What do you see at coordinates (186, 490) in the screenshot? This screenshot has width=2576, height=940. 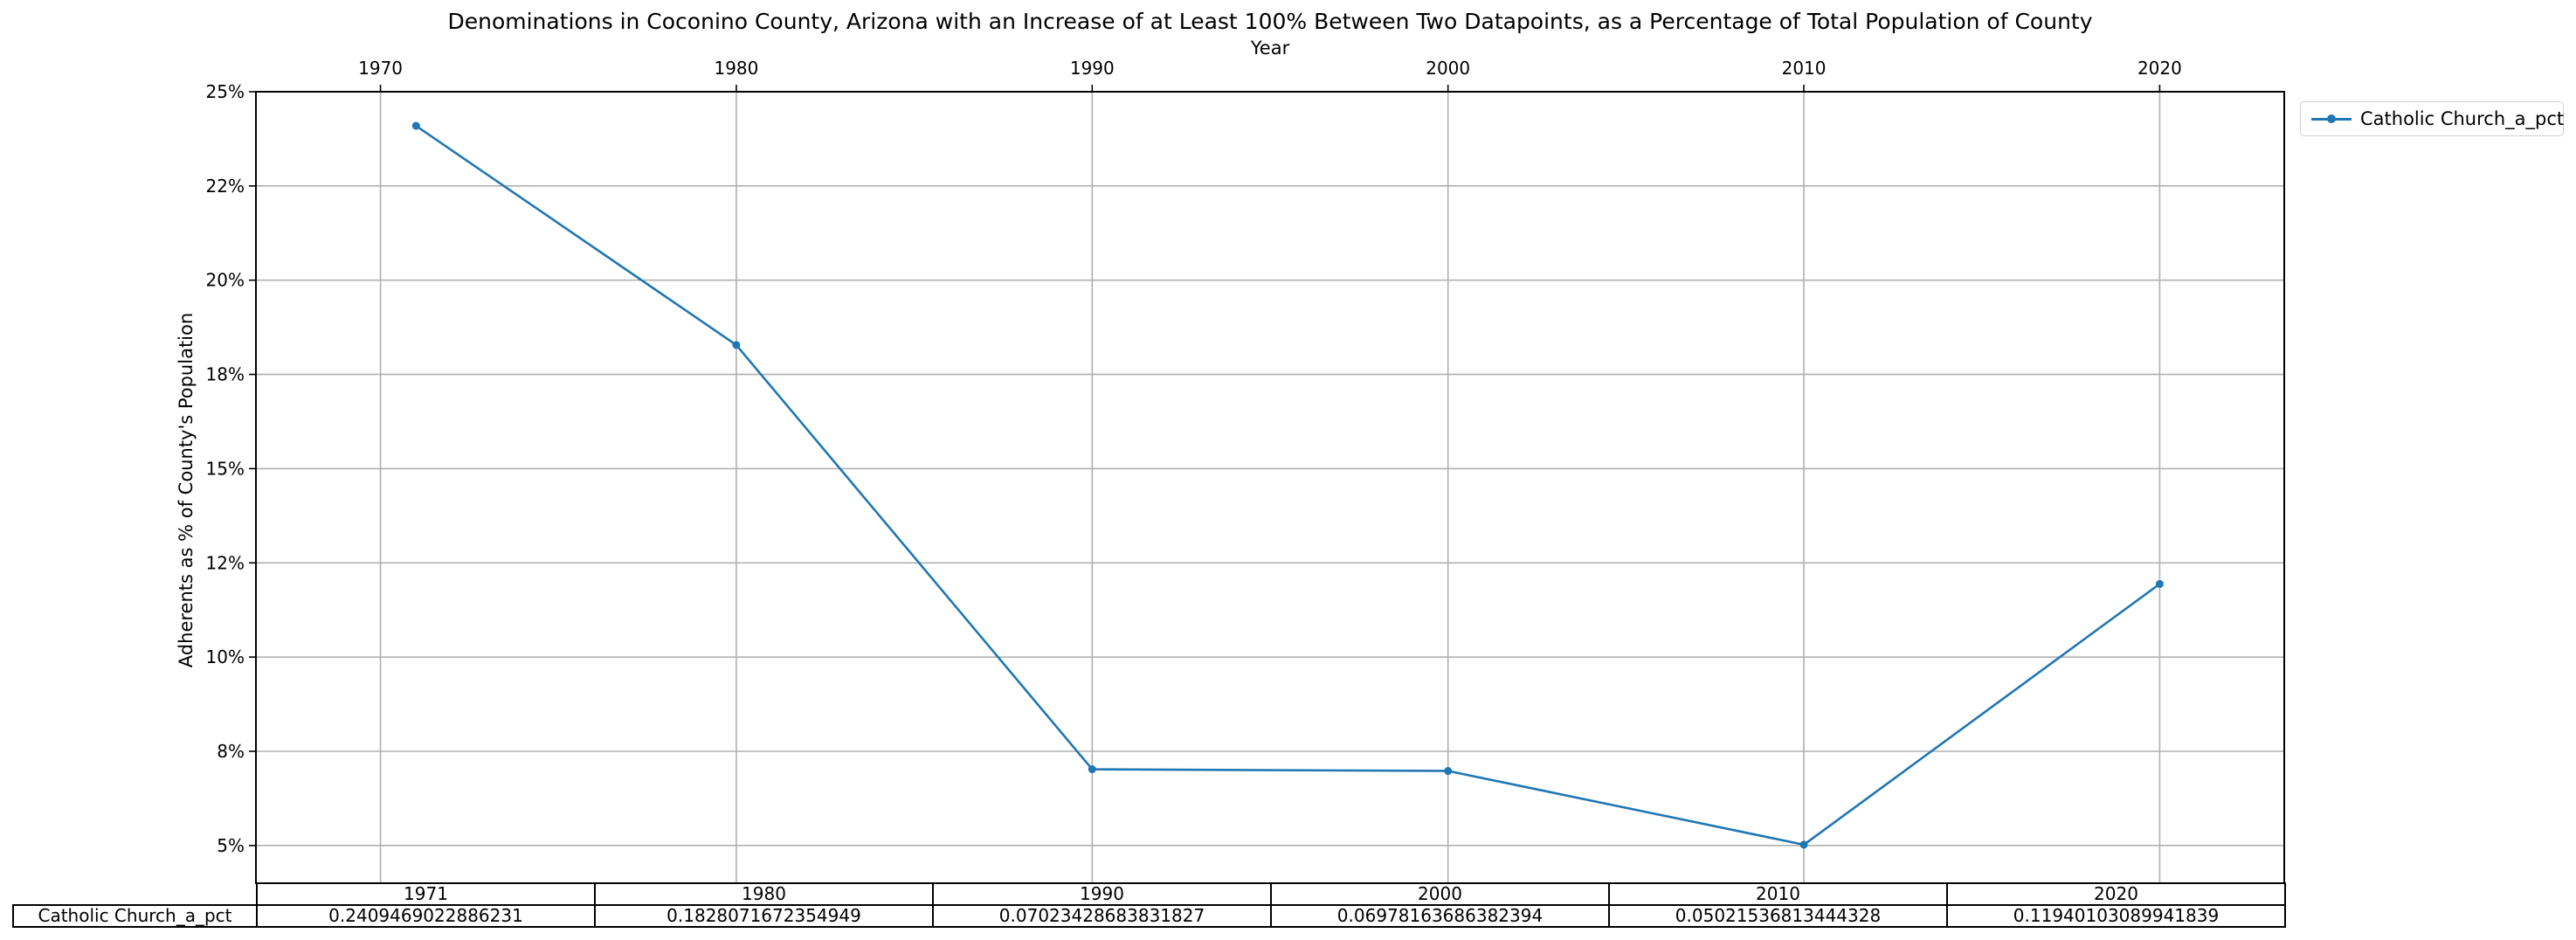 I see `y-axis-label: Adherents as % of County's Population` at bounding box center [186, 490].